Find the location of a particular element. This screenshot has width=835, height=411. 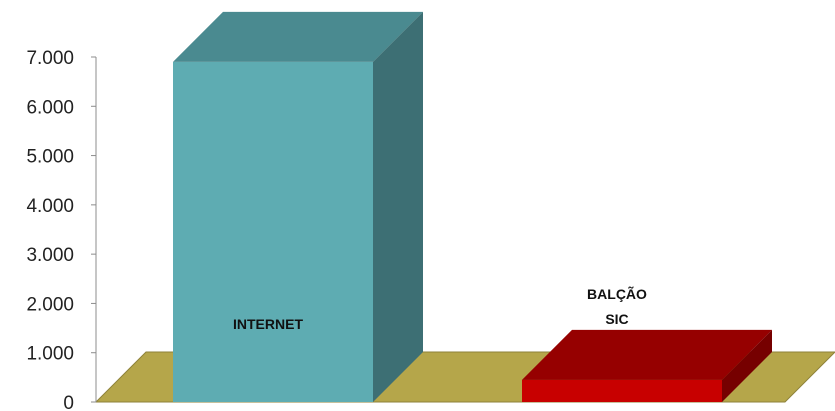

y-axis-ticks: 0 1.000 2.000 3.000 4.000 5.000 6.000 7.000 is located at coordinates (61, 229).